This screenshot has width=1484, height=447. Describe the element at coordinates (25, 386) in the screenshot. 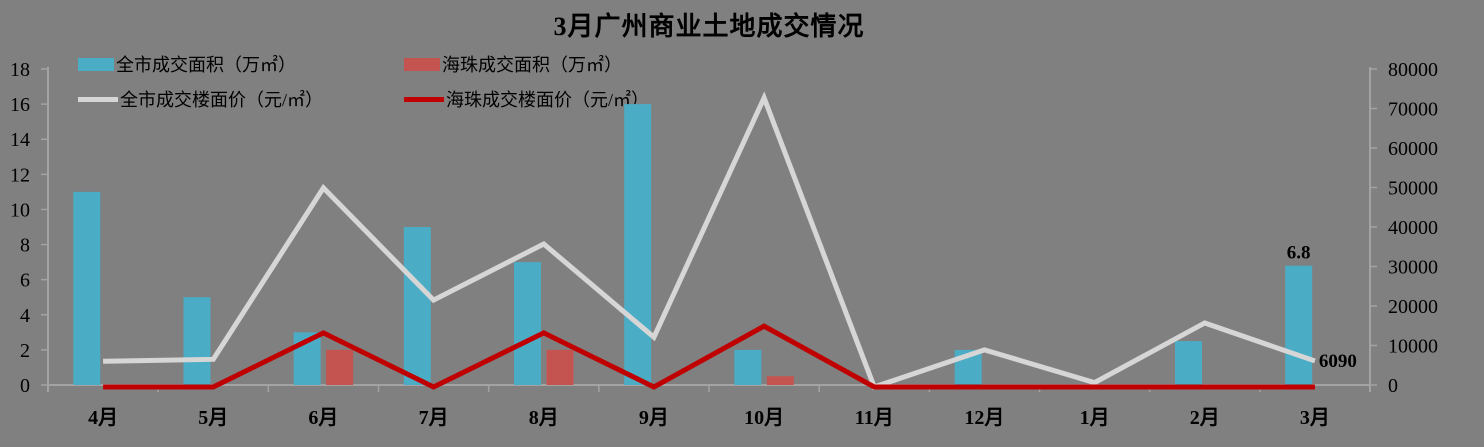

I see `left-axis-tick-label: 0` at that location.